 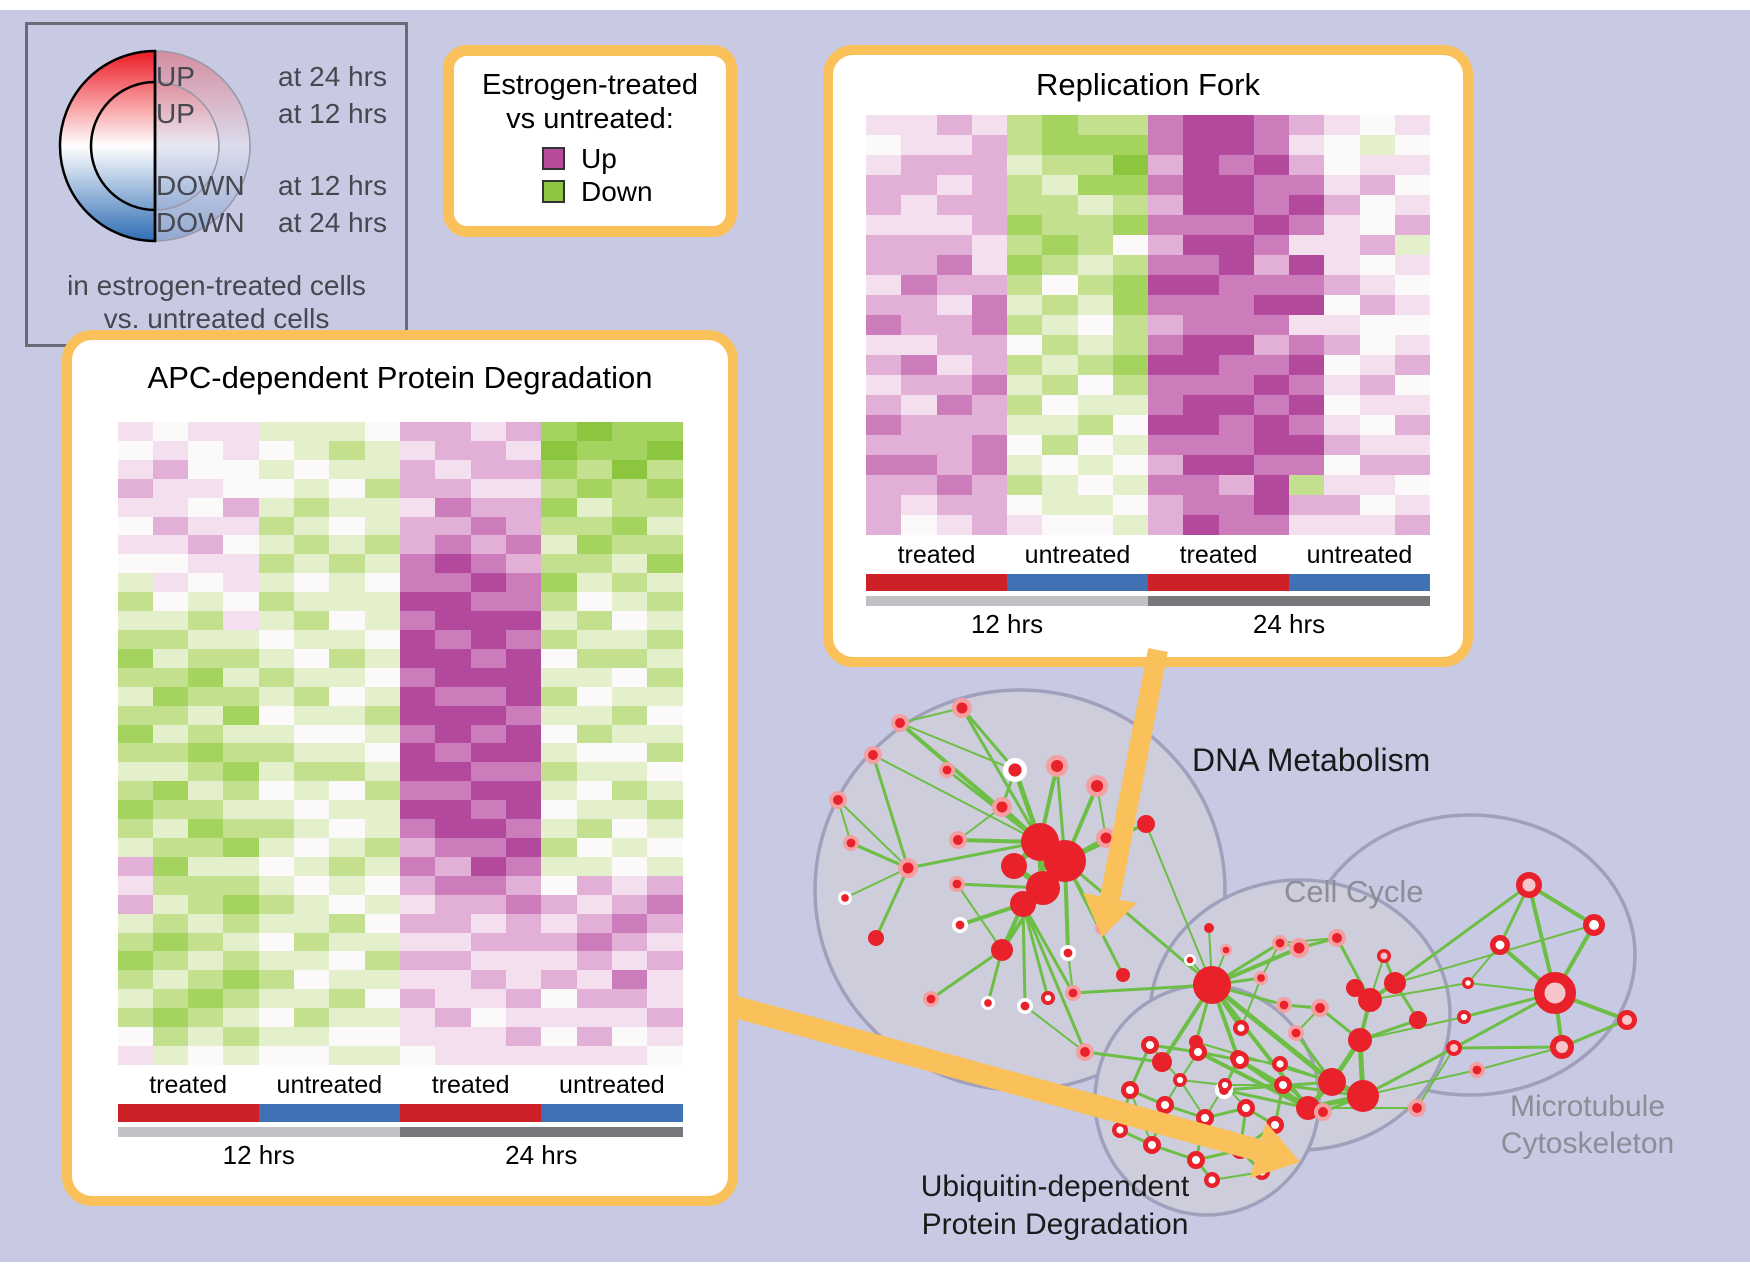 What do you see at coordinates (175, 113) in the screenshot?
I see `legend-direction: UP` at bounding box center [175, 113].